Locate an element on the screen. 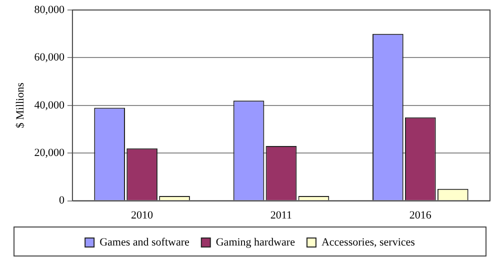  x-tick-label: 2016 is located at coordinates (420, 215).